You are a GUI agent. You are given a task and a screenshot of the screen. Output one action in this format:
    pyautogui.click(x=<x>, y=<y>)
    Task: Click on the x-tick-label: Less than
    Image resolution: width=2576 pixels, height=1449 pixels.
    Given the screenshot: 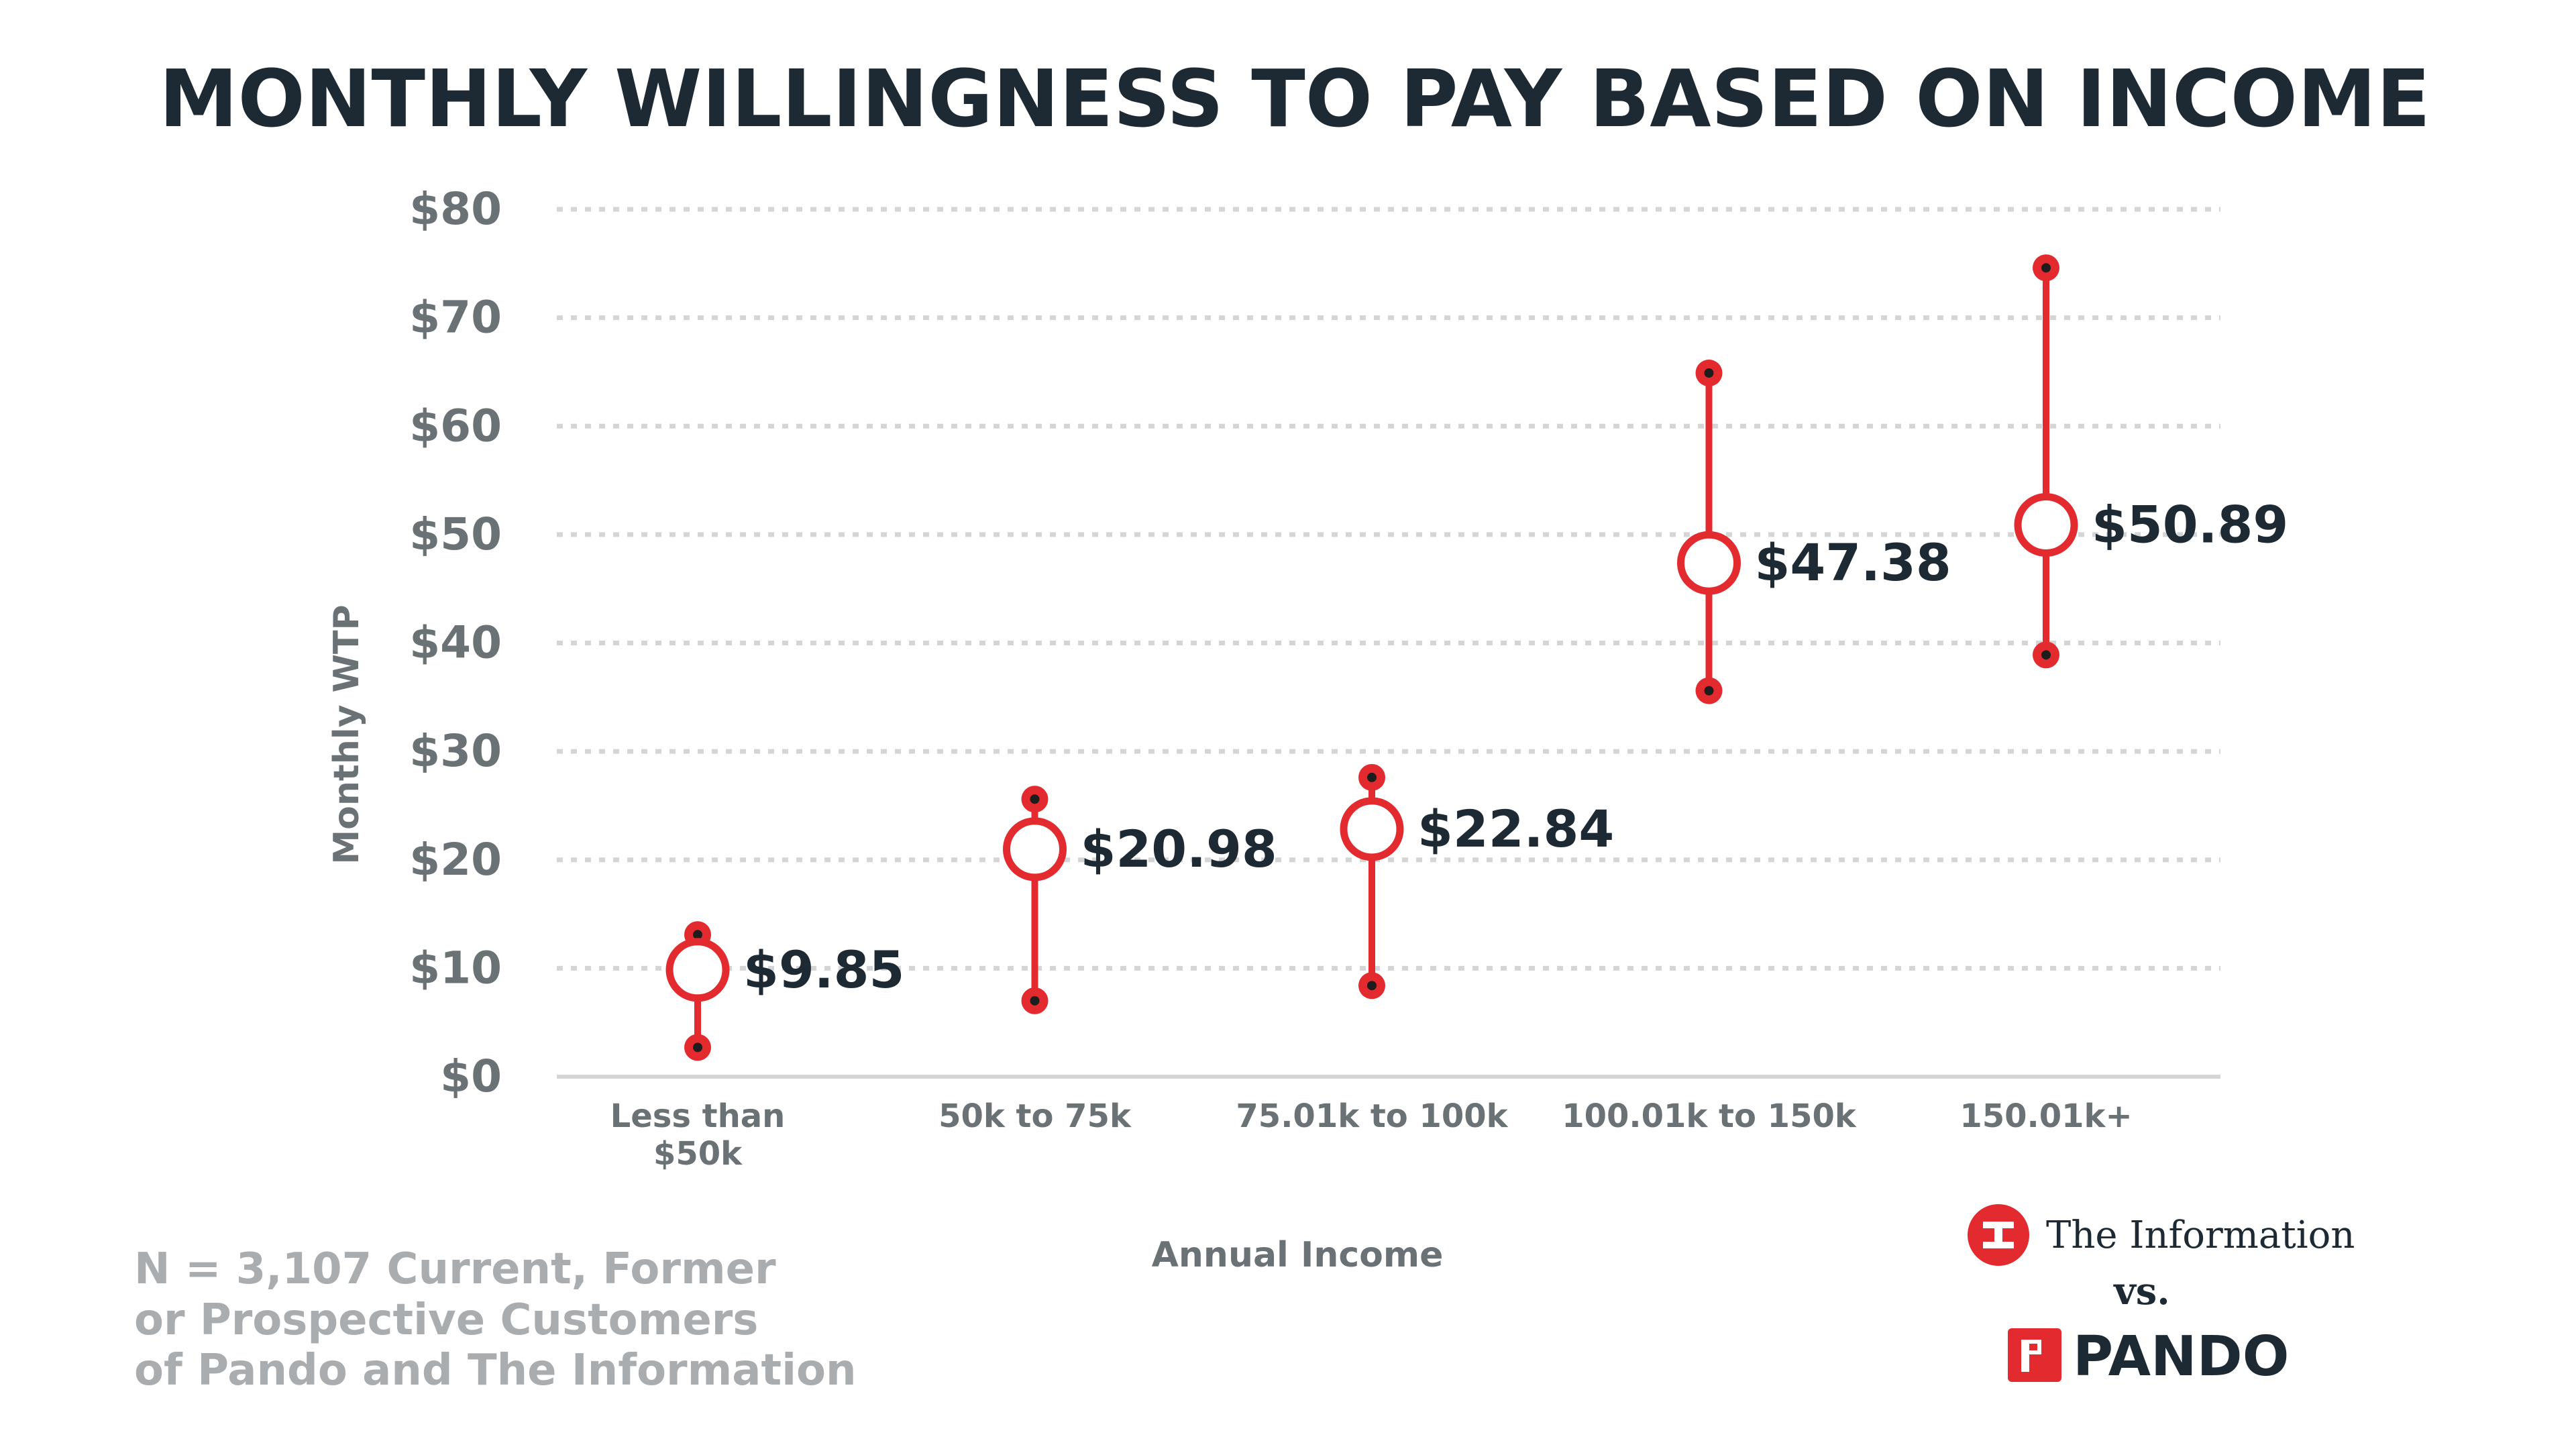 What is the action you would take?
    pyautogui.click(x=698, y=1116)
    